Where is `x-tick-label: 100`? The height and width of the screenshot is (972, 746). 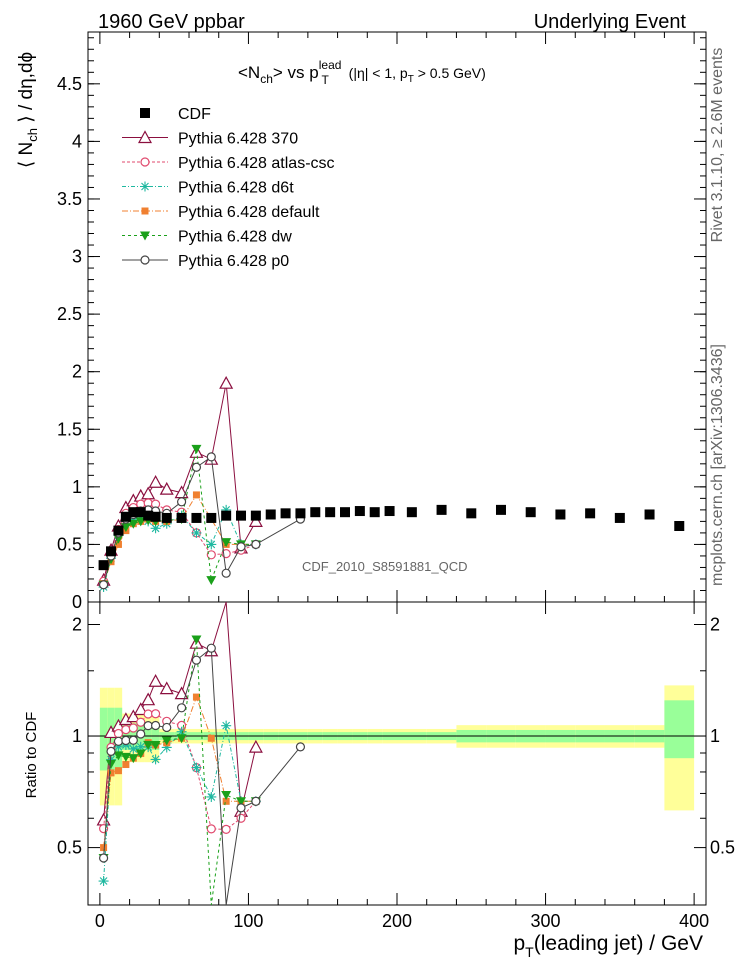
x-tick-label: 100 is located at coordinates (248, 921).